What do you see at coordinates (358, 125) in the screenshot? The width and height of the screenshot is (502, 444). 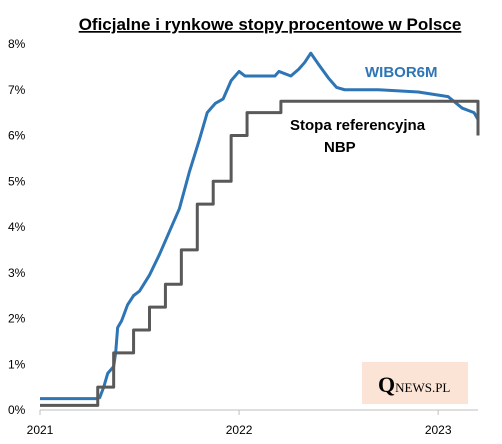 I see `series-label-nbp-line1: Stopa referencyjna` at bounding box center [358, 125].